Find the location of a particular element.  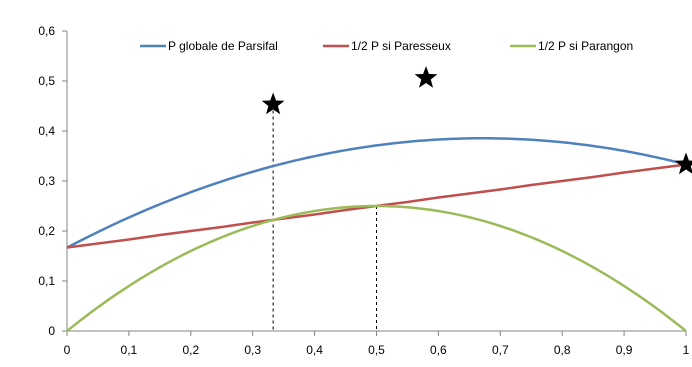

x-tick-label: 0,5 is located at coordinates (376, 350).